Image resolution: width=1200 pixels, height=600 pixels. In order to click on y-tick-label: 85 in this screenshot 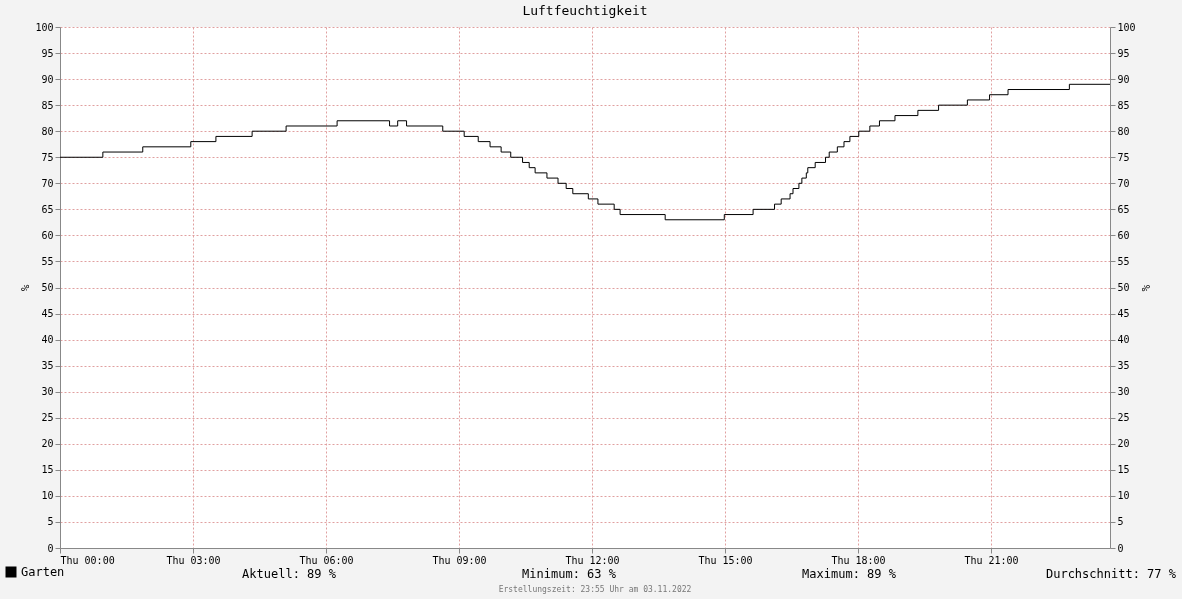, I will do `click(47, 105)`.